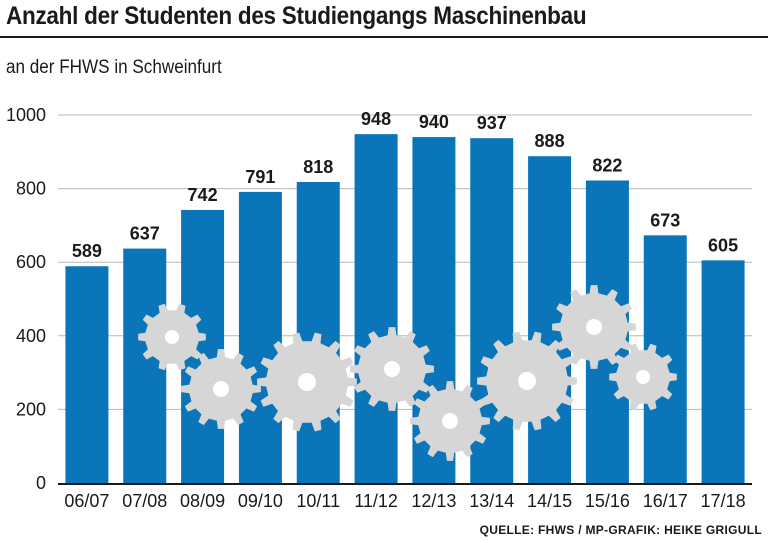  What do you see at coordinates (41, 483) in the screenshot?
I see `y-tick-label: 0` at bounding box center [41, 483].